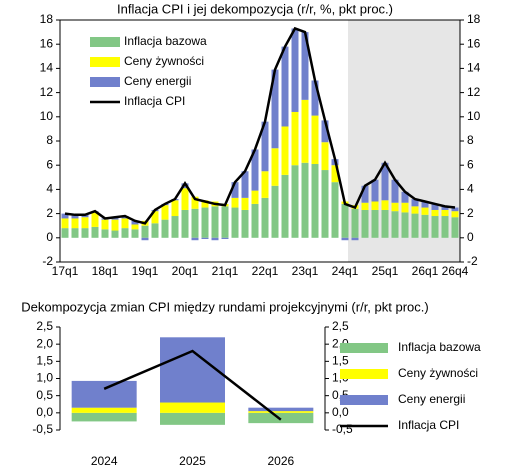 The image size is (520, 476). I want to click on y-tick-label: -2, so click(47, 261).